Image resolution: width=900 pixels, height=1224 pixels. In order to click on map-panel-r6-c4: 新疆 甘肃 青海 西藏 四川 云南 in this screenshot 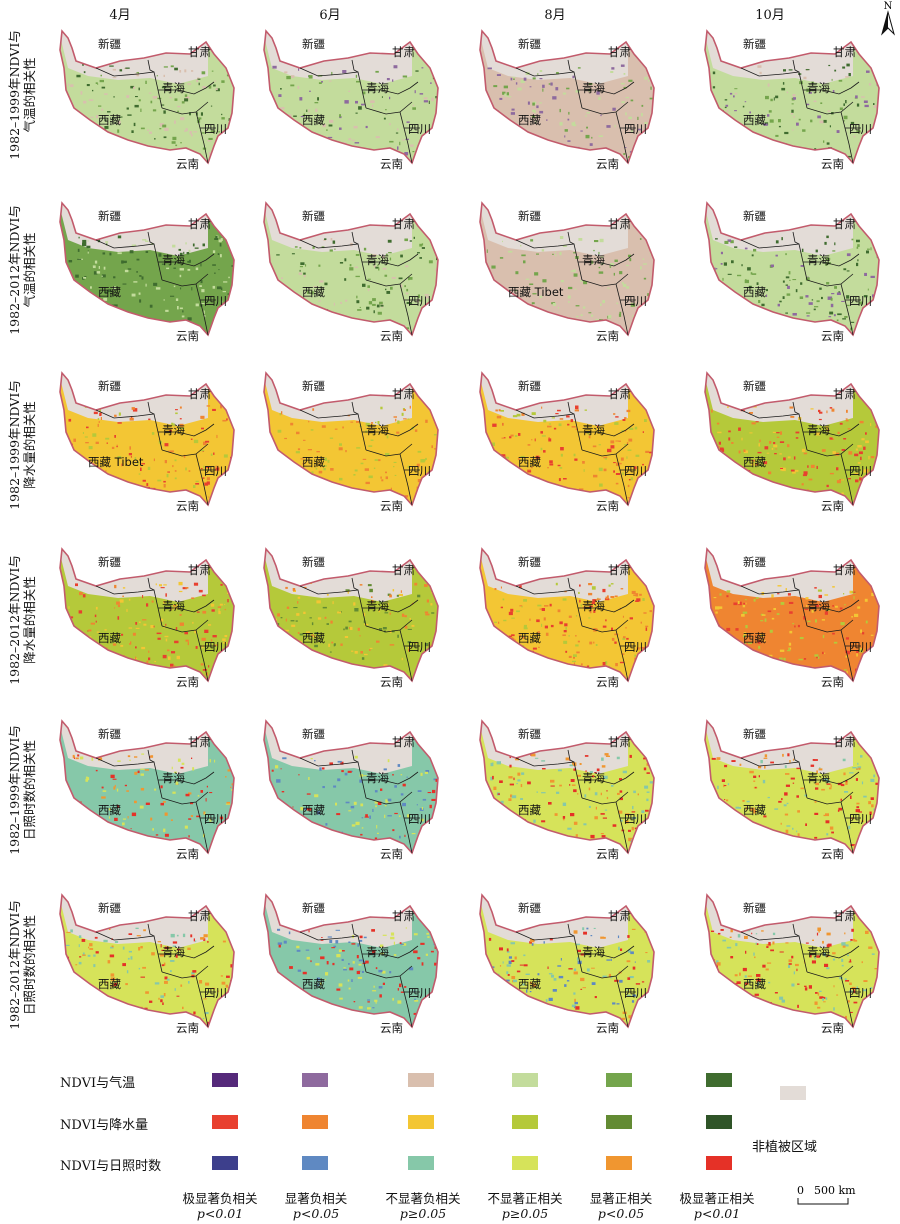, I will do `click(798, 964)`.